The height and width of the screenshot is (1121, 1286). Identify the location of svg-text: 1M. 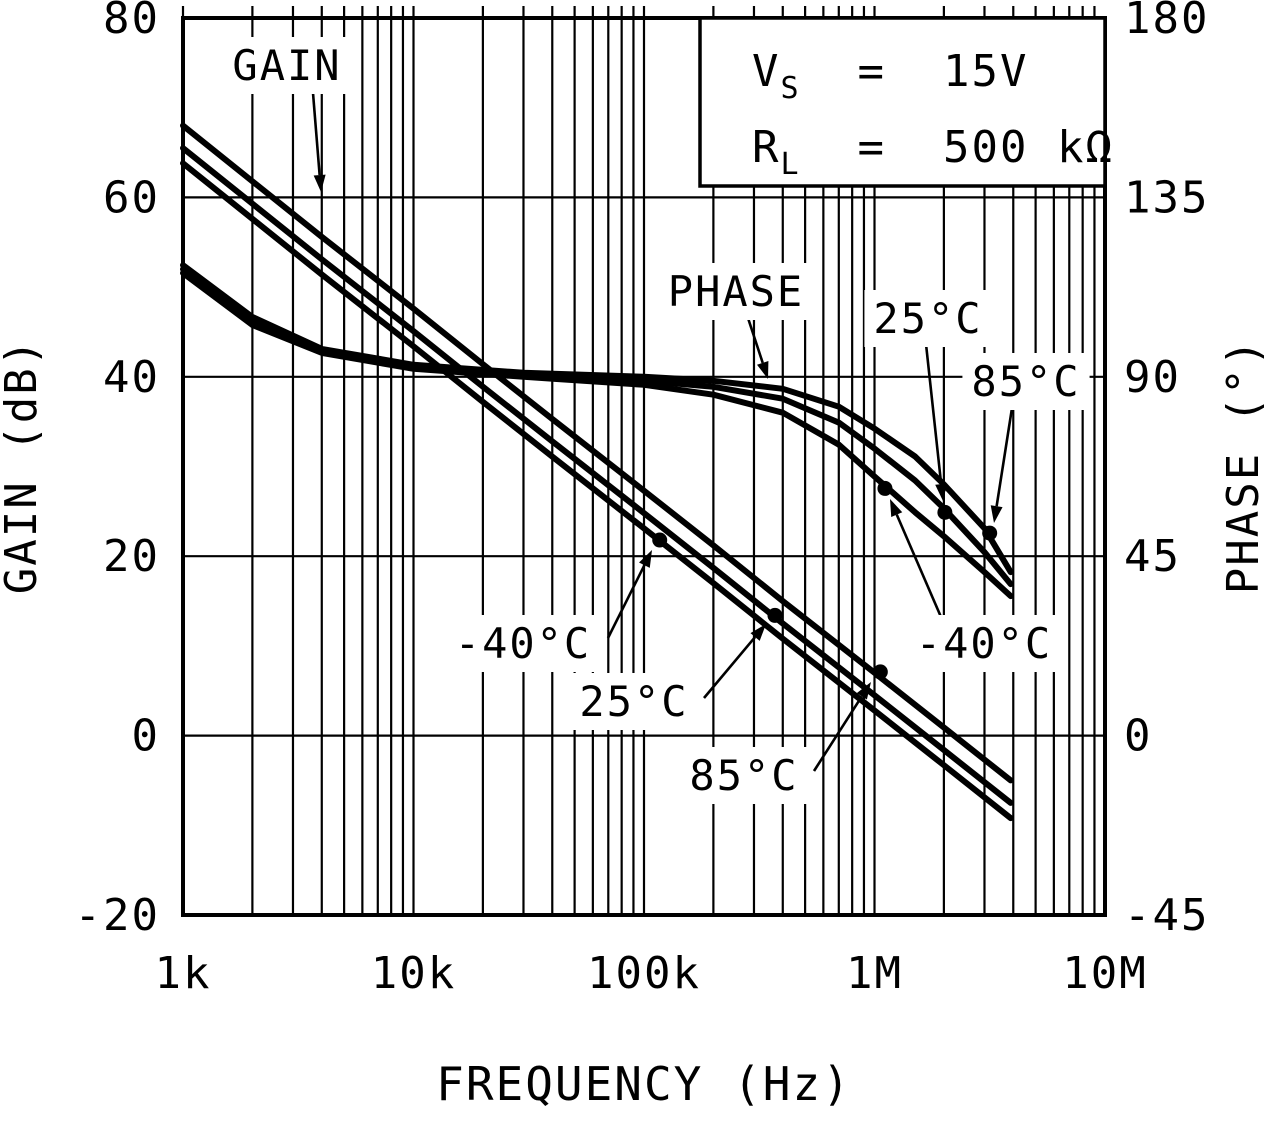
(874, 973).